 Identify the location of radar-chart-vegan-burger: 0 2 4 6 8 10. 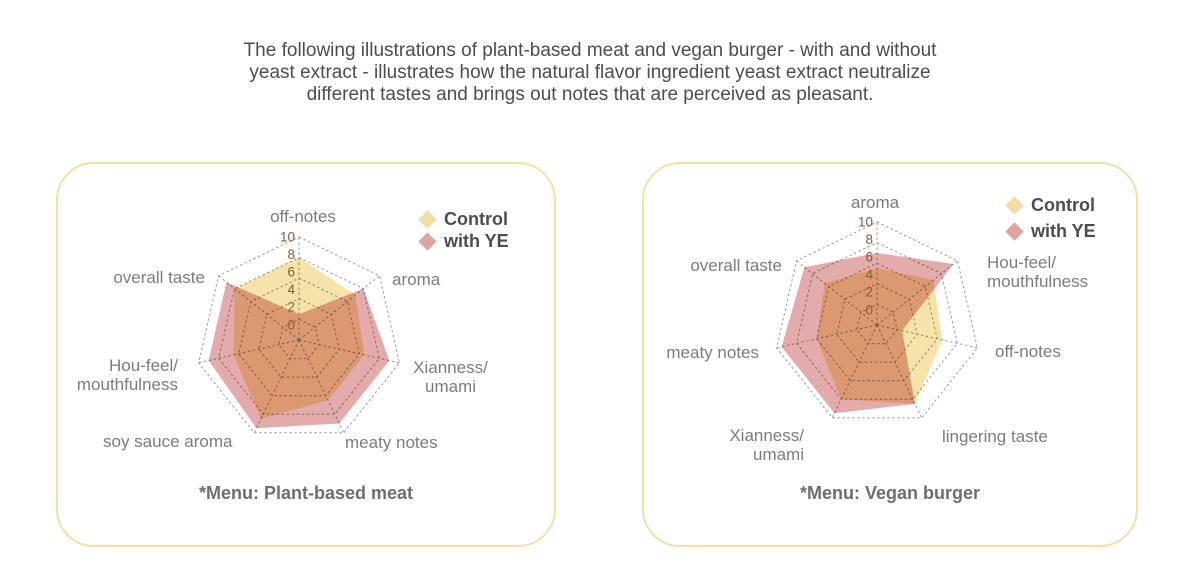
(877, 317).